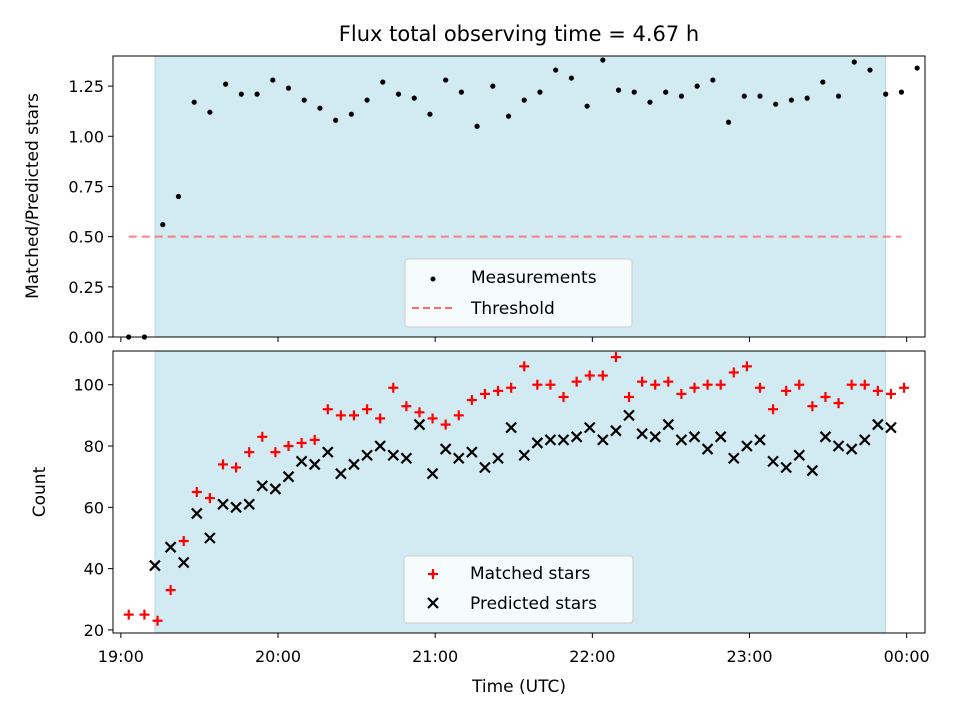 The width and height of the screenshot is (960, 720). Describe the element at coordinates (518, 293) in the screenshot. I see `top-legend-box` at that location.